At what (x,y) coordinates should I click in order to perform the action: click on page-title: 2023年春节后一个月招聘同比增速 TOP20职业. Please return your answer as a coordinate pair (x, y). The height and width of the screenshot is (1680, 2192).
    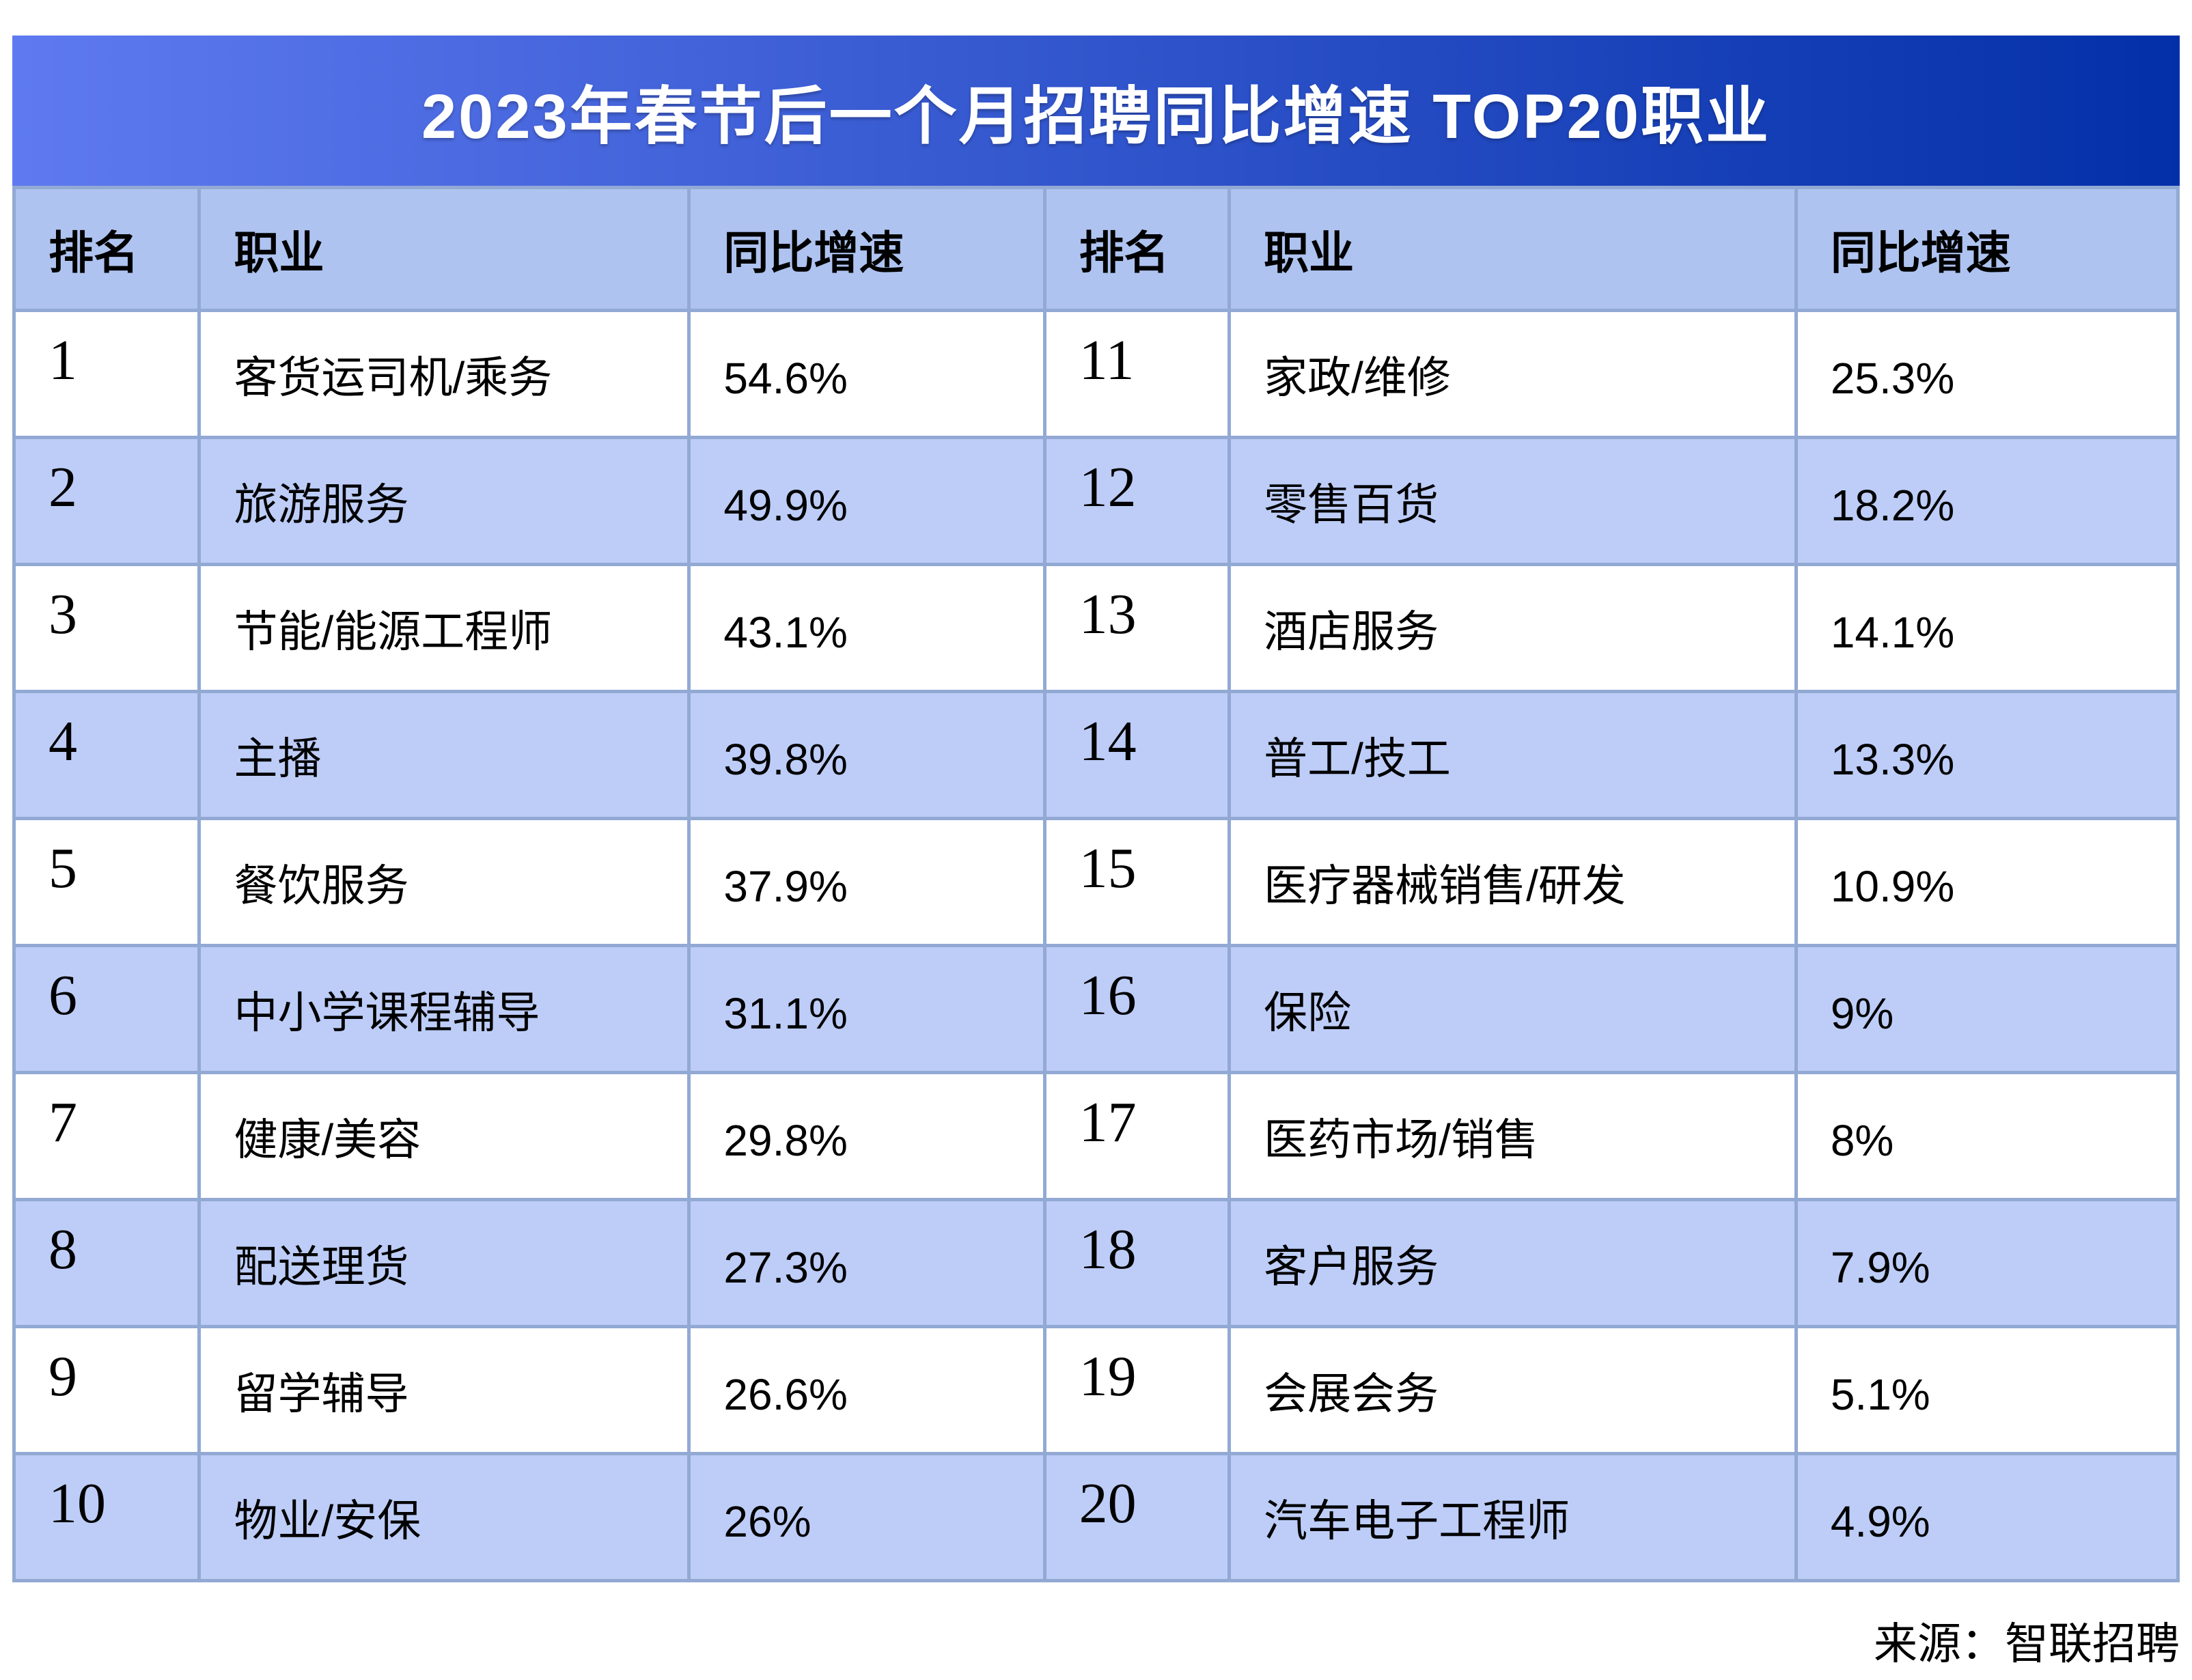
    Looking at the image, I should click on (1096, 116).